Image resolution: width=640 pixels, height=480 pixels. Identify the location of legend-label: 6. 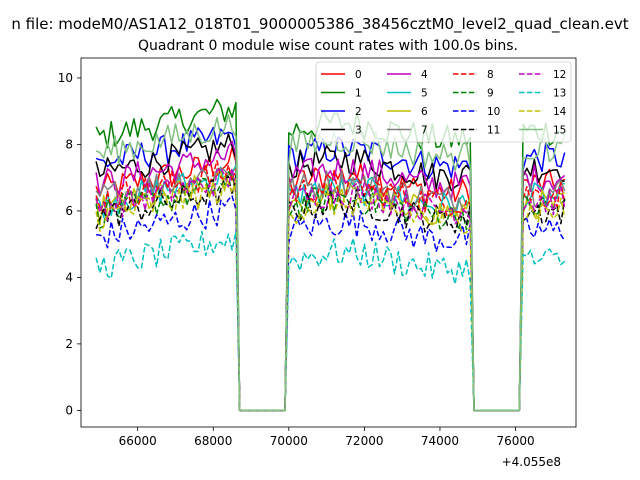
(424, 112).